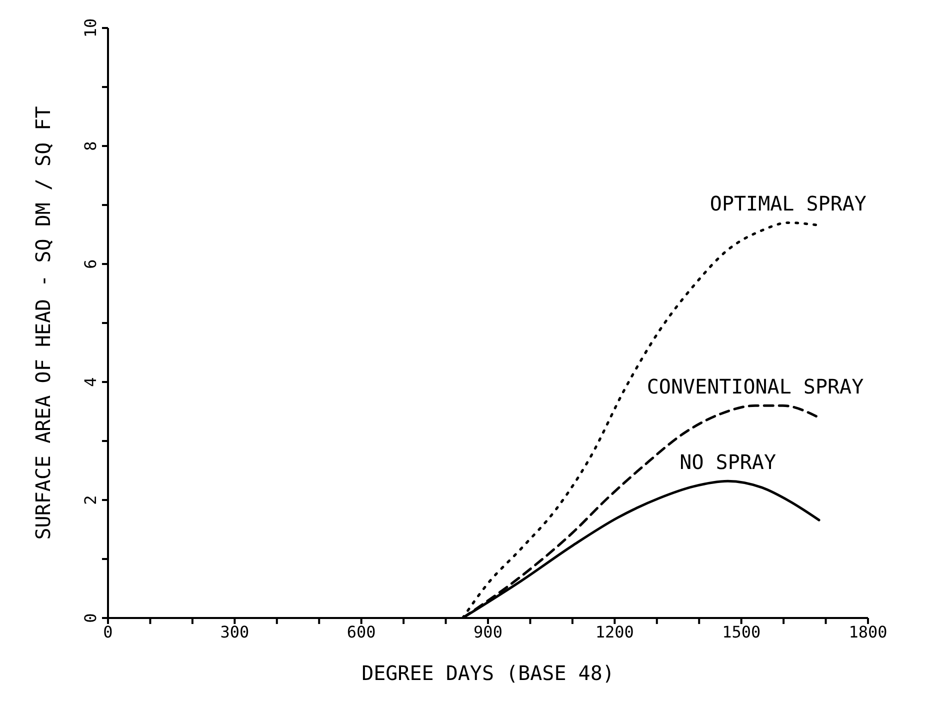  What do you see at coordinates (488, 673) in the screenshot?
I see `x-axis-title: DEGREE DAYS (BASE 48)` at bounding box center [488, 673].